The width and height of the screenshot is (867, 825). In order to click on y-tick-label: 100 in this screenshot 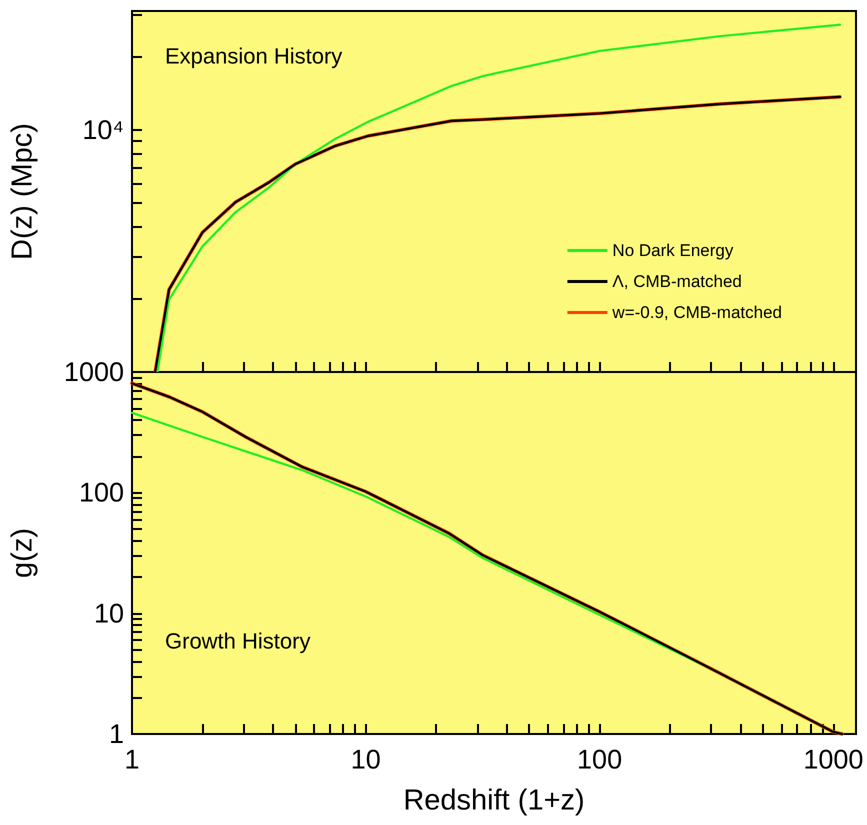, I will do `click(101, 493)`.